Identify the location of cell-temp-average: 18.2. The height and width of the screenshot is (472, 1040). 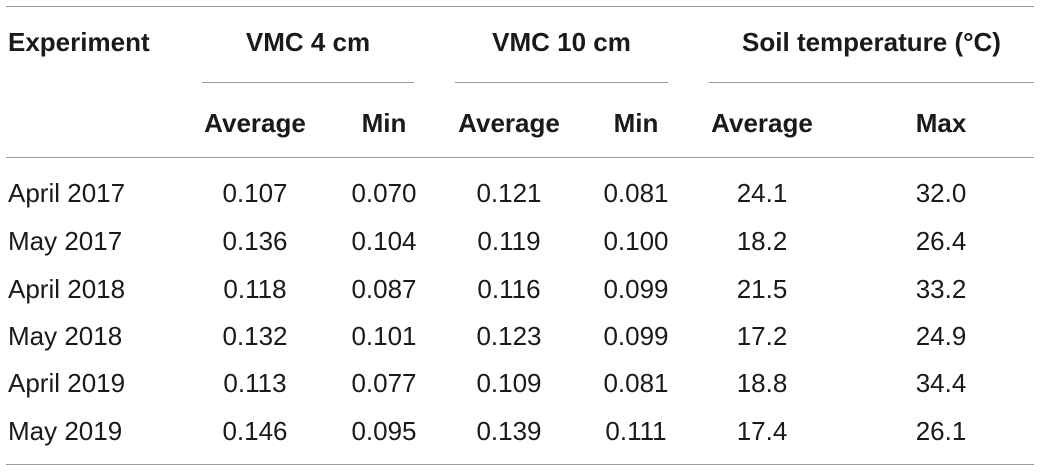
(762, 241).